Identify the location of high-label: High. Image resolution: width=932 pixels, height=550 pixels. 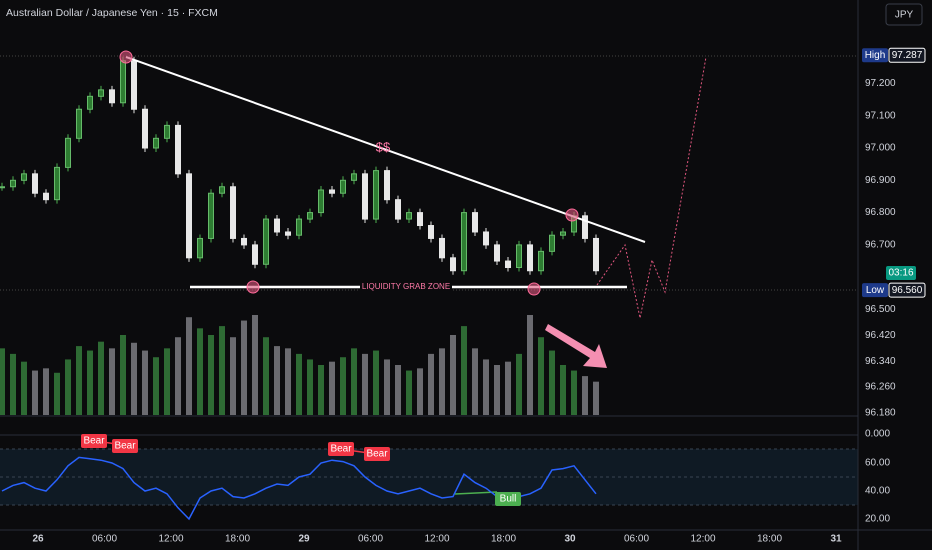
(875, 55).